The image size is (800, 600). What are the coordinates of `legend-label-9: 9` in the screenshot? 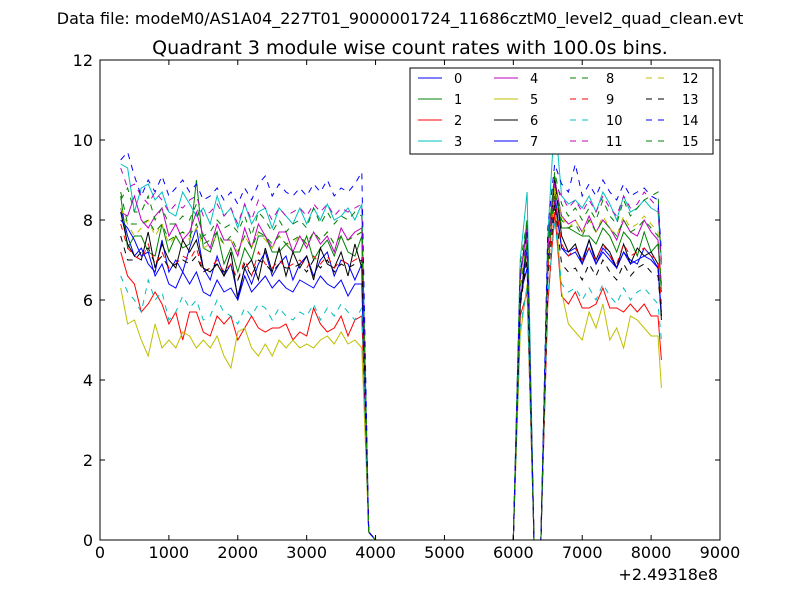 It's located at (610, 100).